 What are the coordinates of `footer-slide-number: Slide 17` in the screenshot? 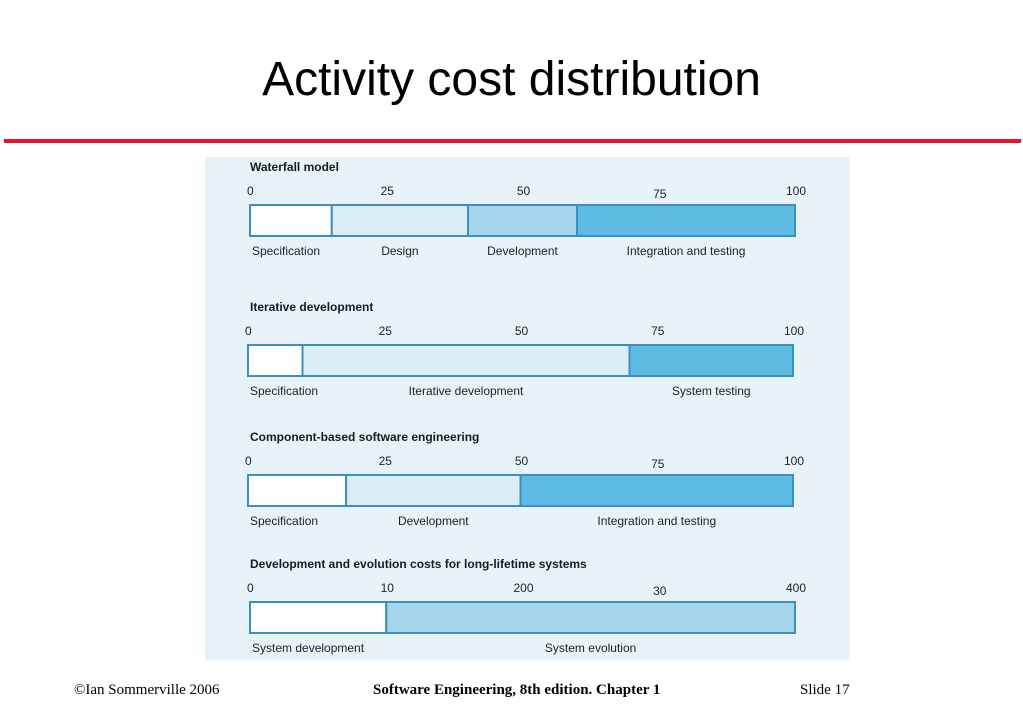 It's located at (825, 690).